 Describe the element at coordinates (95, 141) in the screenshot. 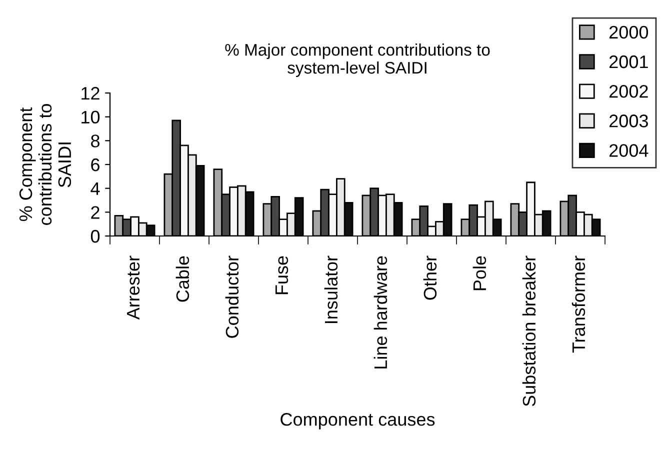

I see `y-tick-label: 8` at that location.